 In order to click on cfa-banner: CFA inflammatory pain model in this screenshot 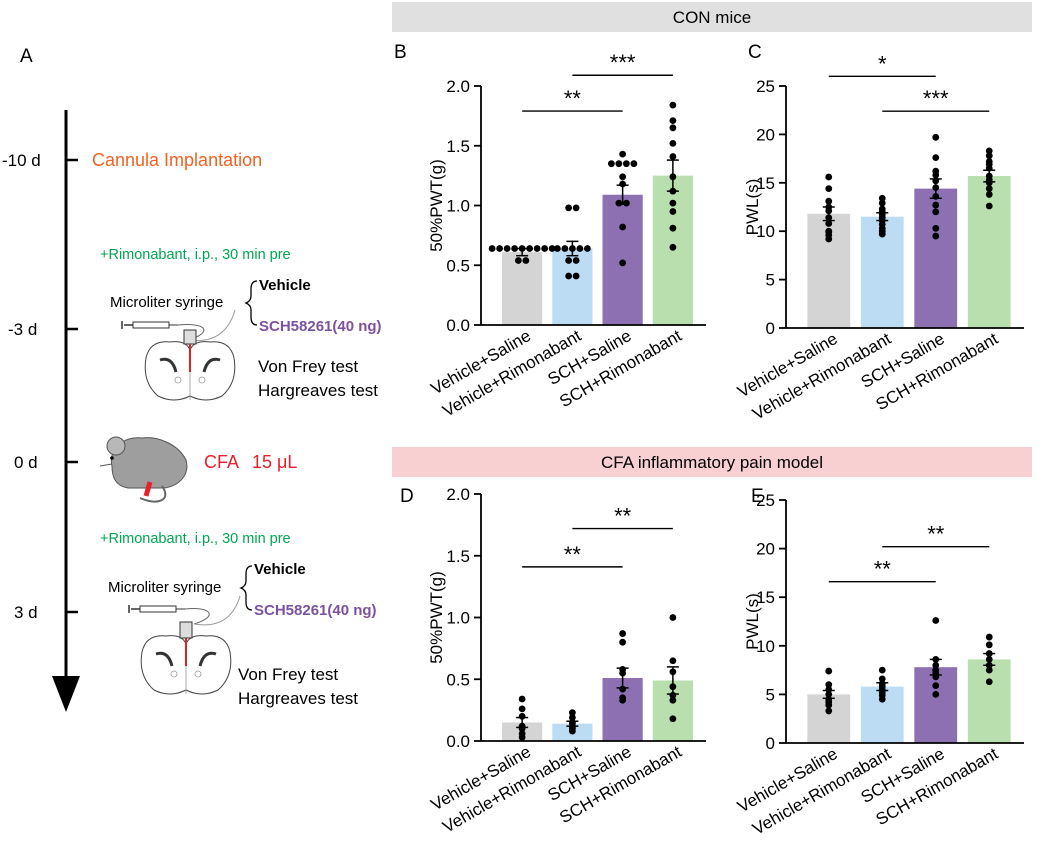, I will do `click(712, 462)`.